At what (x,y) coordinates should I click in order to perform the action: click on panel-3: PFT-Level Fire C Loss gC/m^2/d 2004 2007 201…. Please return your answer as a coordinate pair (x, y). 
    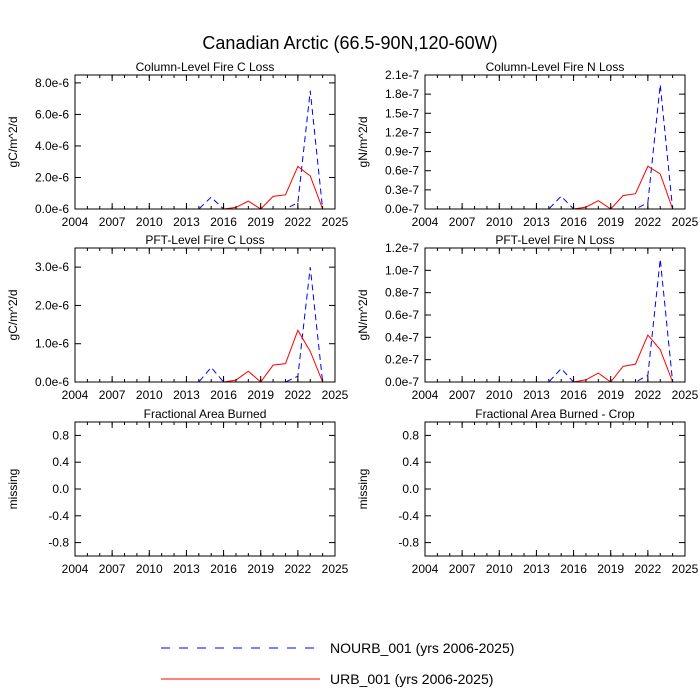
    Looking at the image, I should click on (177, 317).